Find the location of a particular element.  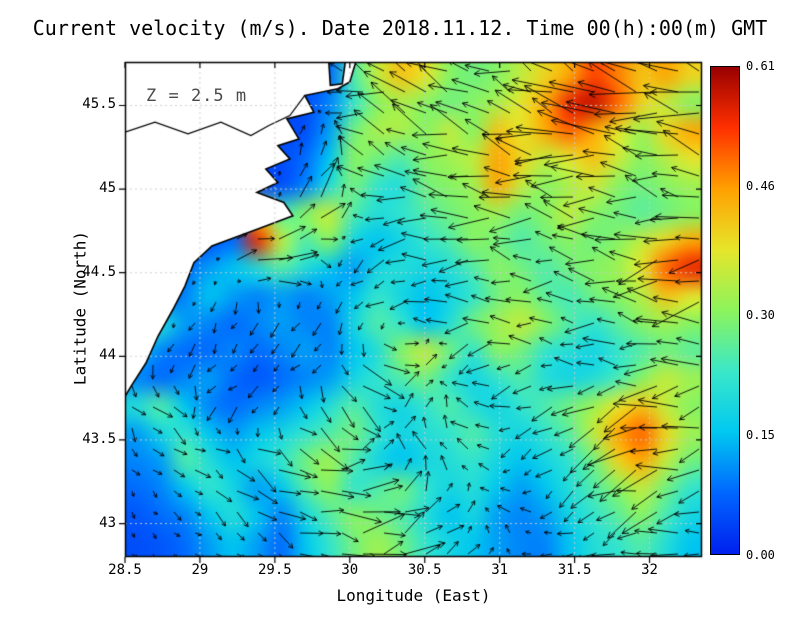

x-tick-label: 32 is located at coordinates (649, 570).